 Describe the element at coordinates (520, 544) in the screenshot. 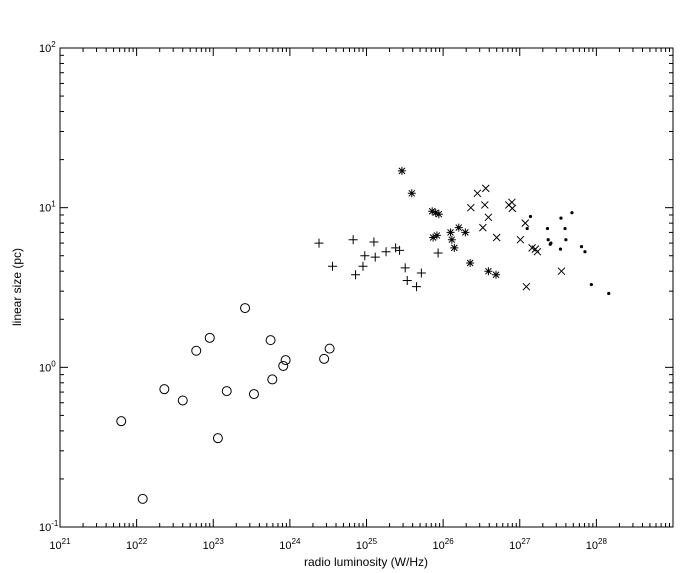

I see `x-tick-label: 1027` at that location.